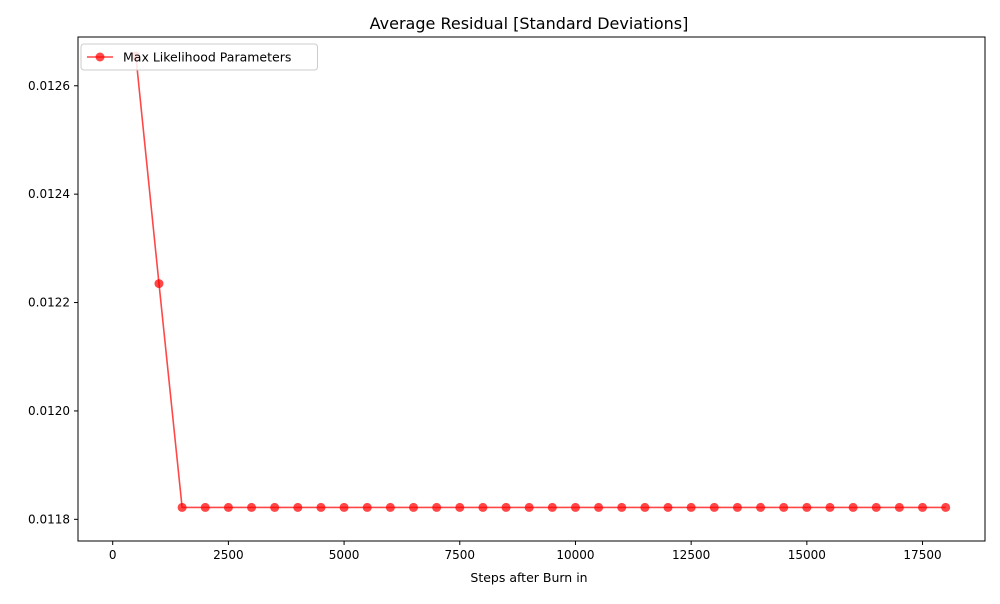 The width and height of the screenshot is (1000, 604). I want to click on y-tick-label: 0.0122, so click(49, 303).